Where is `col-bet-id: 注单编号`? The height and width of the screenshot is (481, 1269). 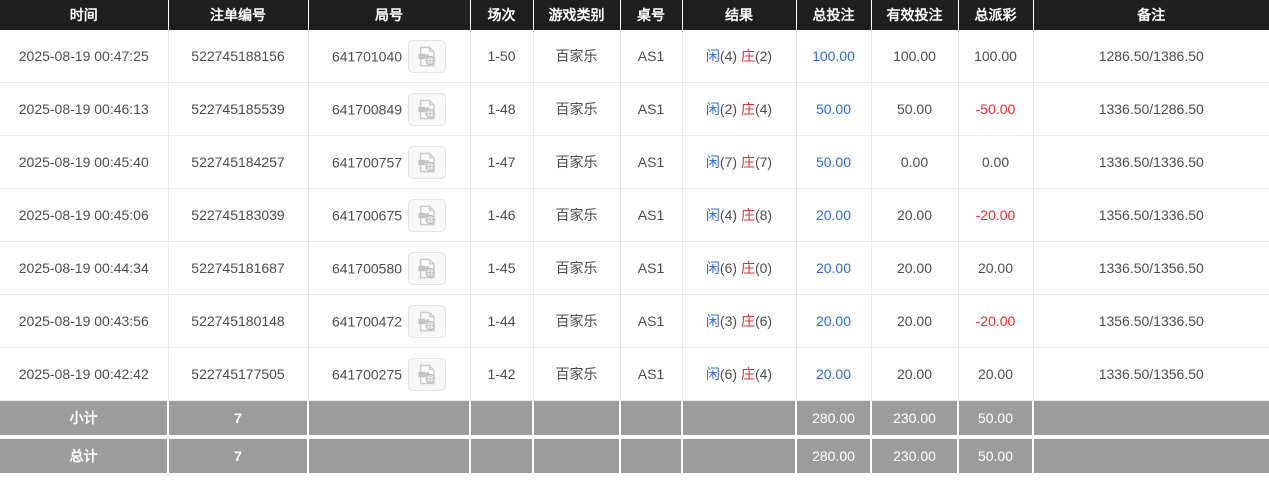 col-bet-id: 注单编号 is located at coordinates (238, 15).